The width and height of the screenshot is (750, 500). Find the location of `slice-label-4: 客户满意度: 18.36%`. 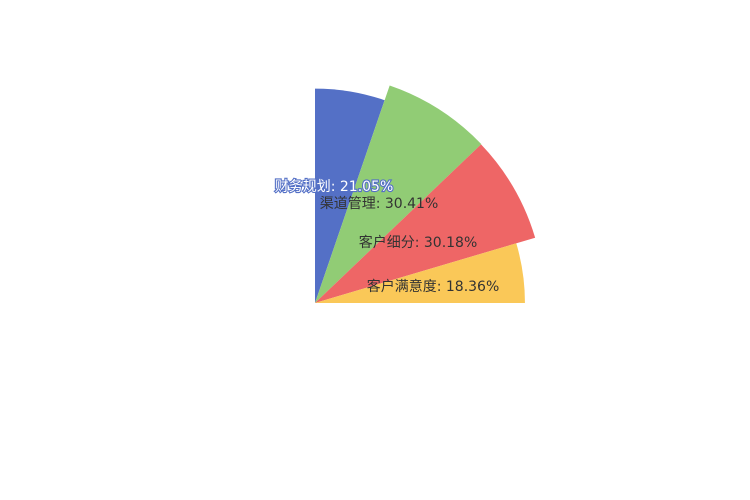

slice-label-4: 客户满意度: 18.36% is located at coordinates (433, 286).